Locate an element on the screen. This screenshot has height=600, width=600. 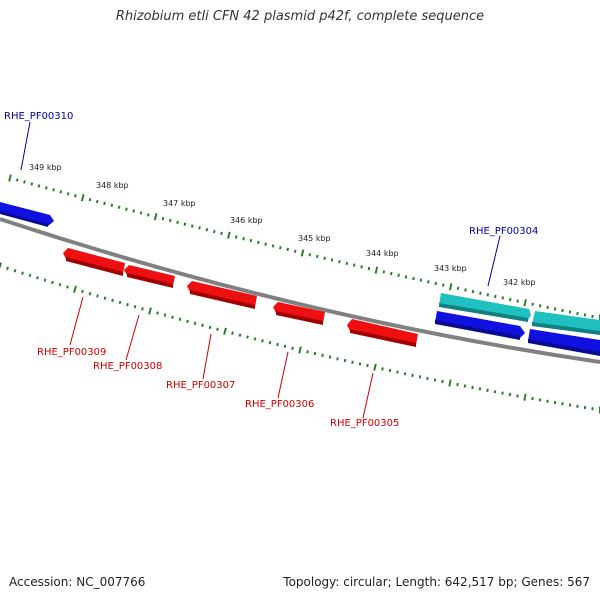
reverse-genes is located at coordinates (240, 297).